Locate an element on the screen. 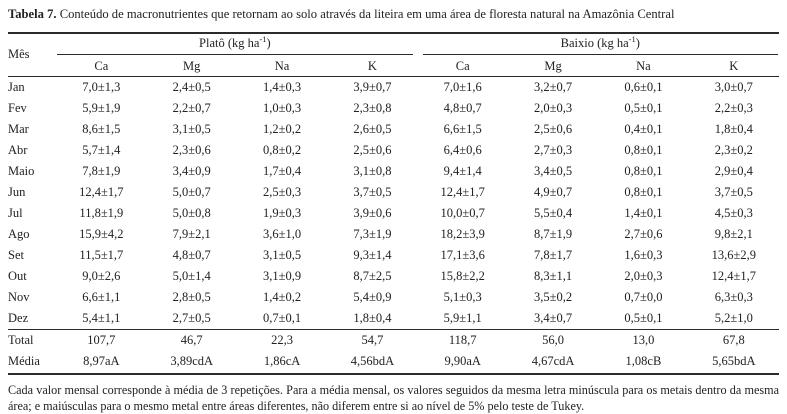  baixio-label-suffix: ) is located at coordinates (637, 43).